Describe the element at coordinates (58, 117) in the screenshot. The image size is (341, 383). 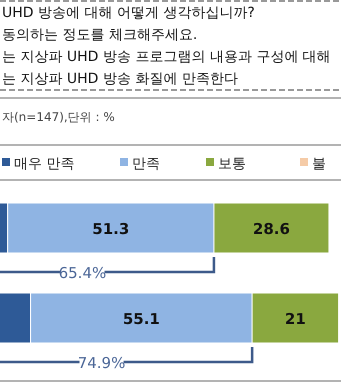
I see `chart-subtitle: 자(n=147),단위 : %` at that location.